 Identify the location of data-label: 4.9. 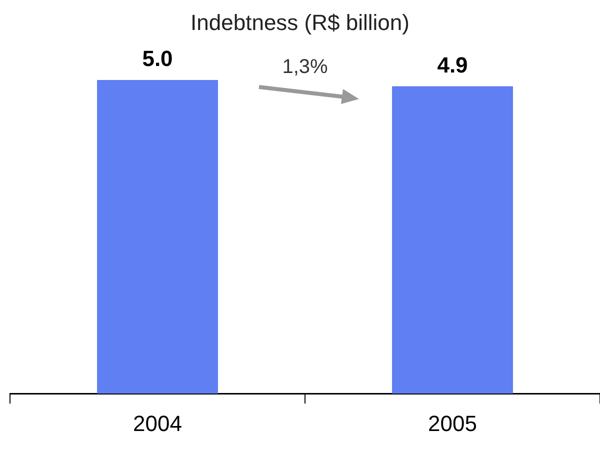
(452, 65).